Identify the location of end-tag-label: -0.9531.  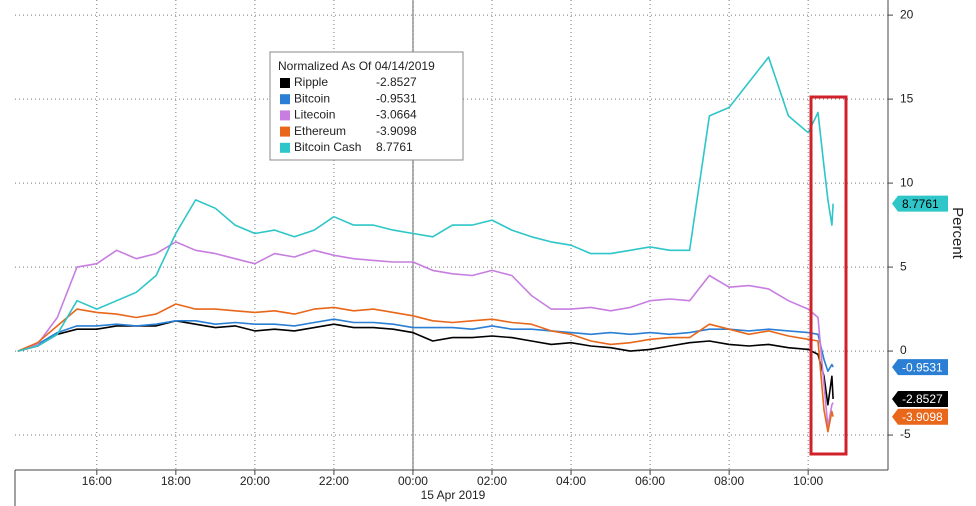
(922, 367).